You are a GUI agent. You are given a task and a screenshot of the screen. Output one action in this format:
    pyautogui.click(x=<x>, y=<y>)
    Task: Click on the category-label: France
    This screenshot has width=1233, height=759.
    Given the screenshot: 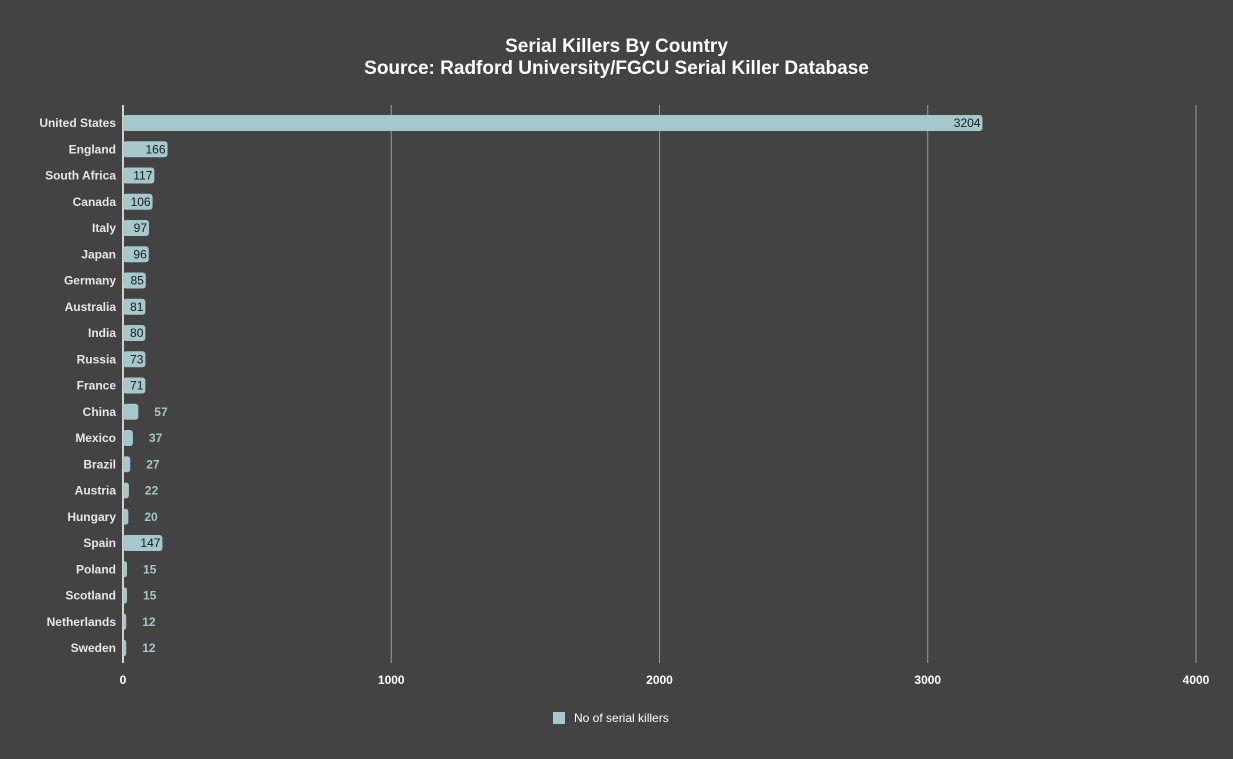 What is the action you would take?
    pyautogui.click(x=97, y=386)
    